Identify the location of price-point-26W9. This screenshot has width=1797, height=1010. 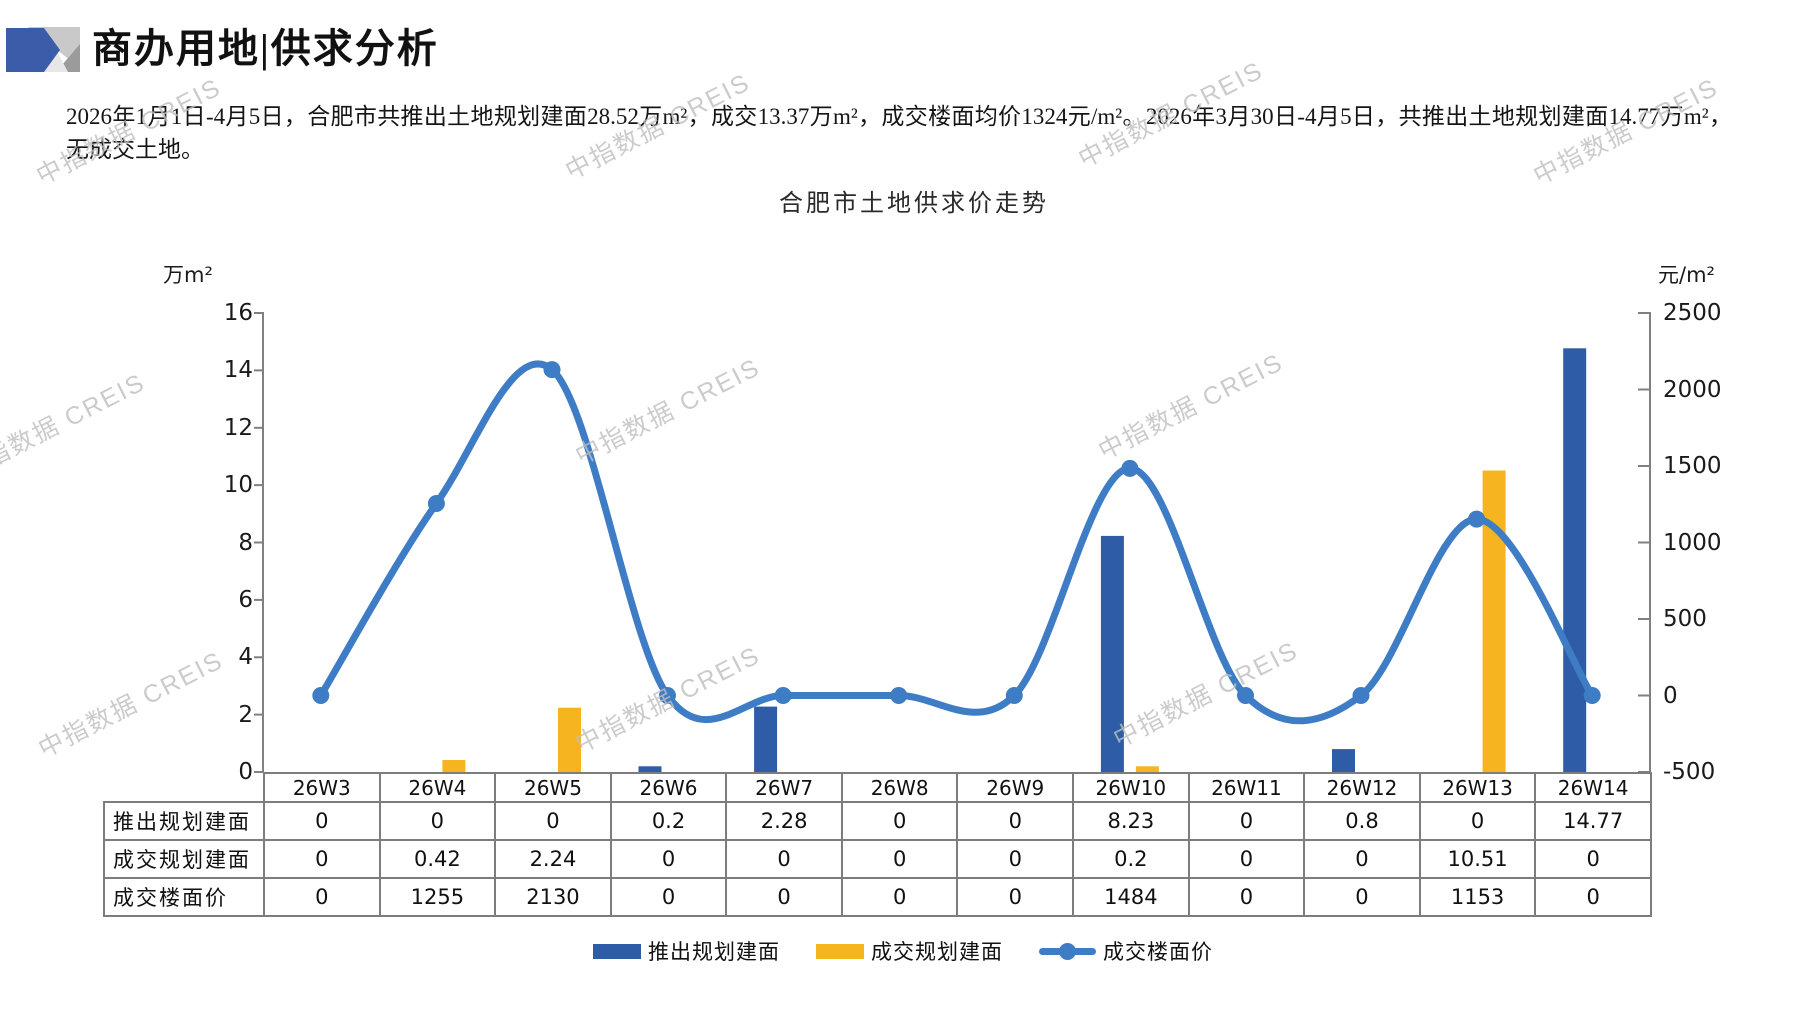
(1014, 695).